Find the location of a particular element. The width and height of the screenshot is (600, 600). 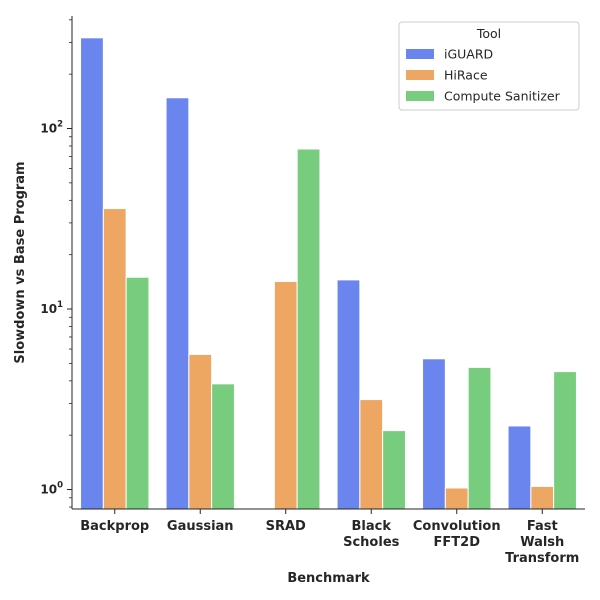

y-axis-label: Slowdown vs Base Program is located at coordinates (20, 262).